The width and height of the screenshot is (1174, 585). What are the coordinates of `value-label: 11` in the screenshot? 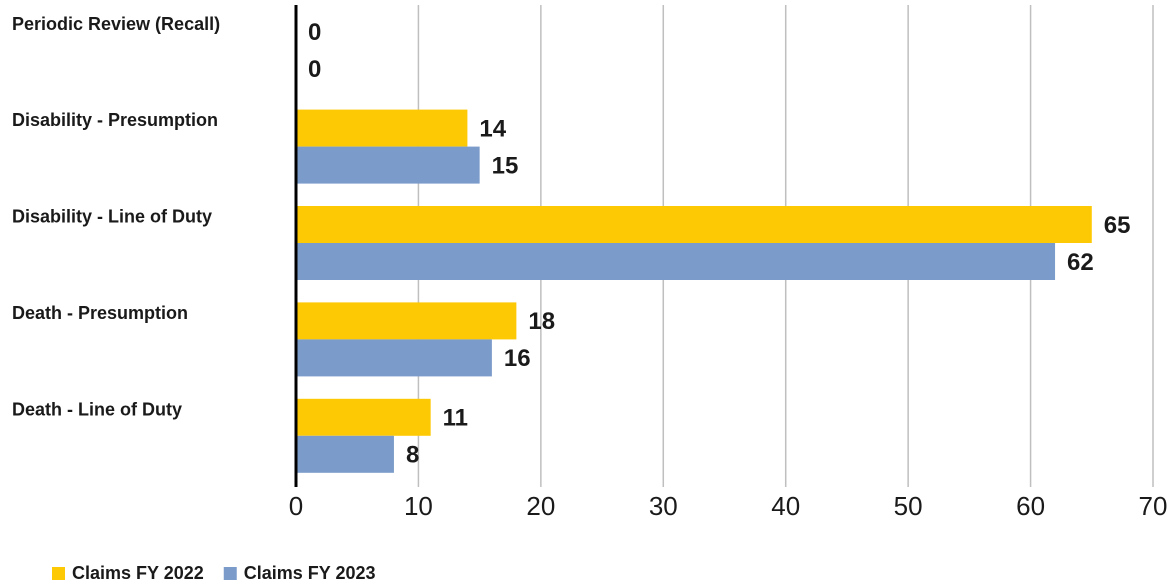 It's located at (455, 418).